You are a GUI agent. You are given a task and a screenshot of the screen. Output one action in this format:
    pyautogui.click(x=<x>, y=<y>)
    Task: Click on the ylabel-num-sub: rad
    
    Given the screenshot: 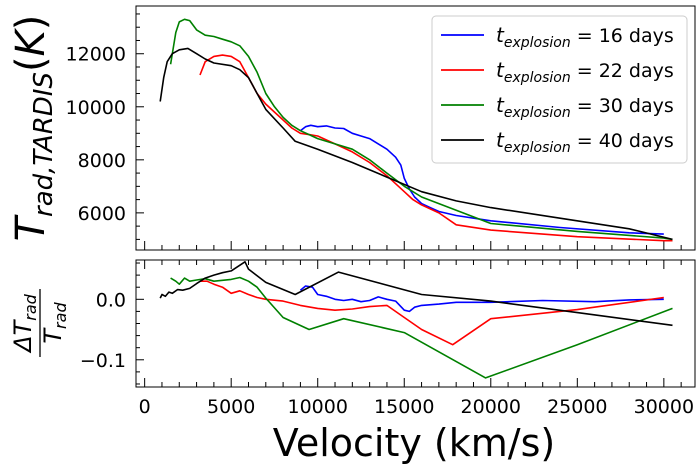 What is the action you would take?
    pyautogui.click(x=30, y=306)
    